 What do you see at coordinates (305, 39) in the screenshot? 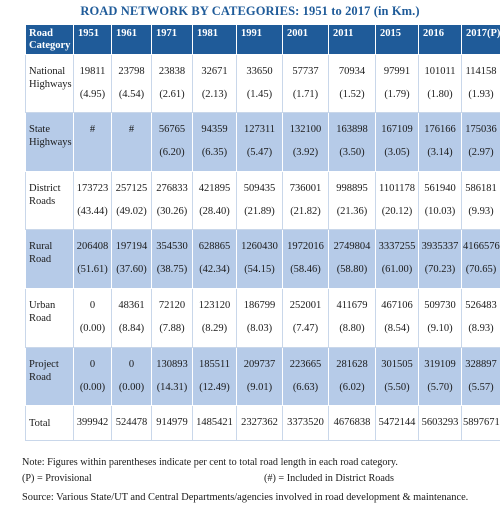
I see `column-header-year: 2001` at bounding box center [305, 39].